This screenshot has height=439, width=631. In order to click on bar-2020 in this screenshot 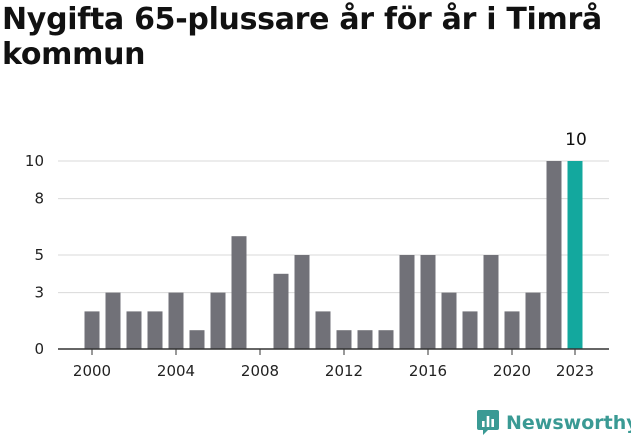, I will do `click(512, 330)`.